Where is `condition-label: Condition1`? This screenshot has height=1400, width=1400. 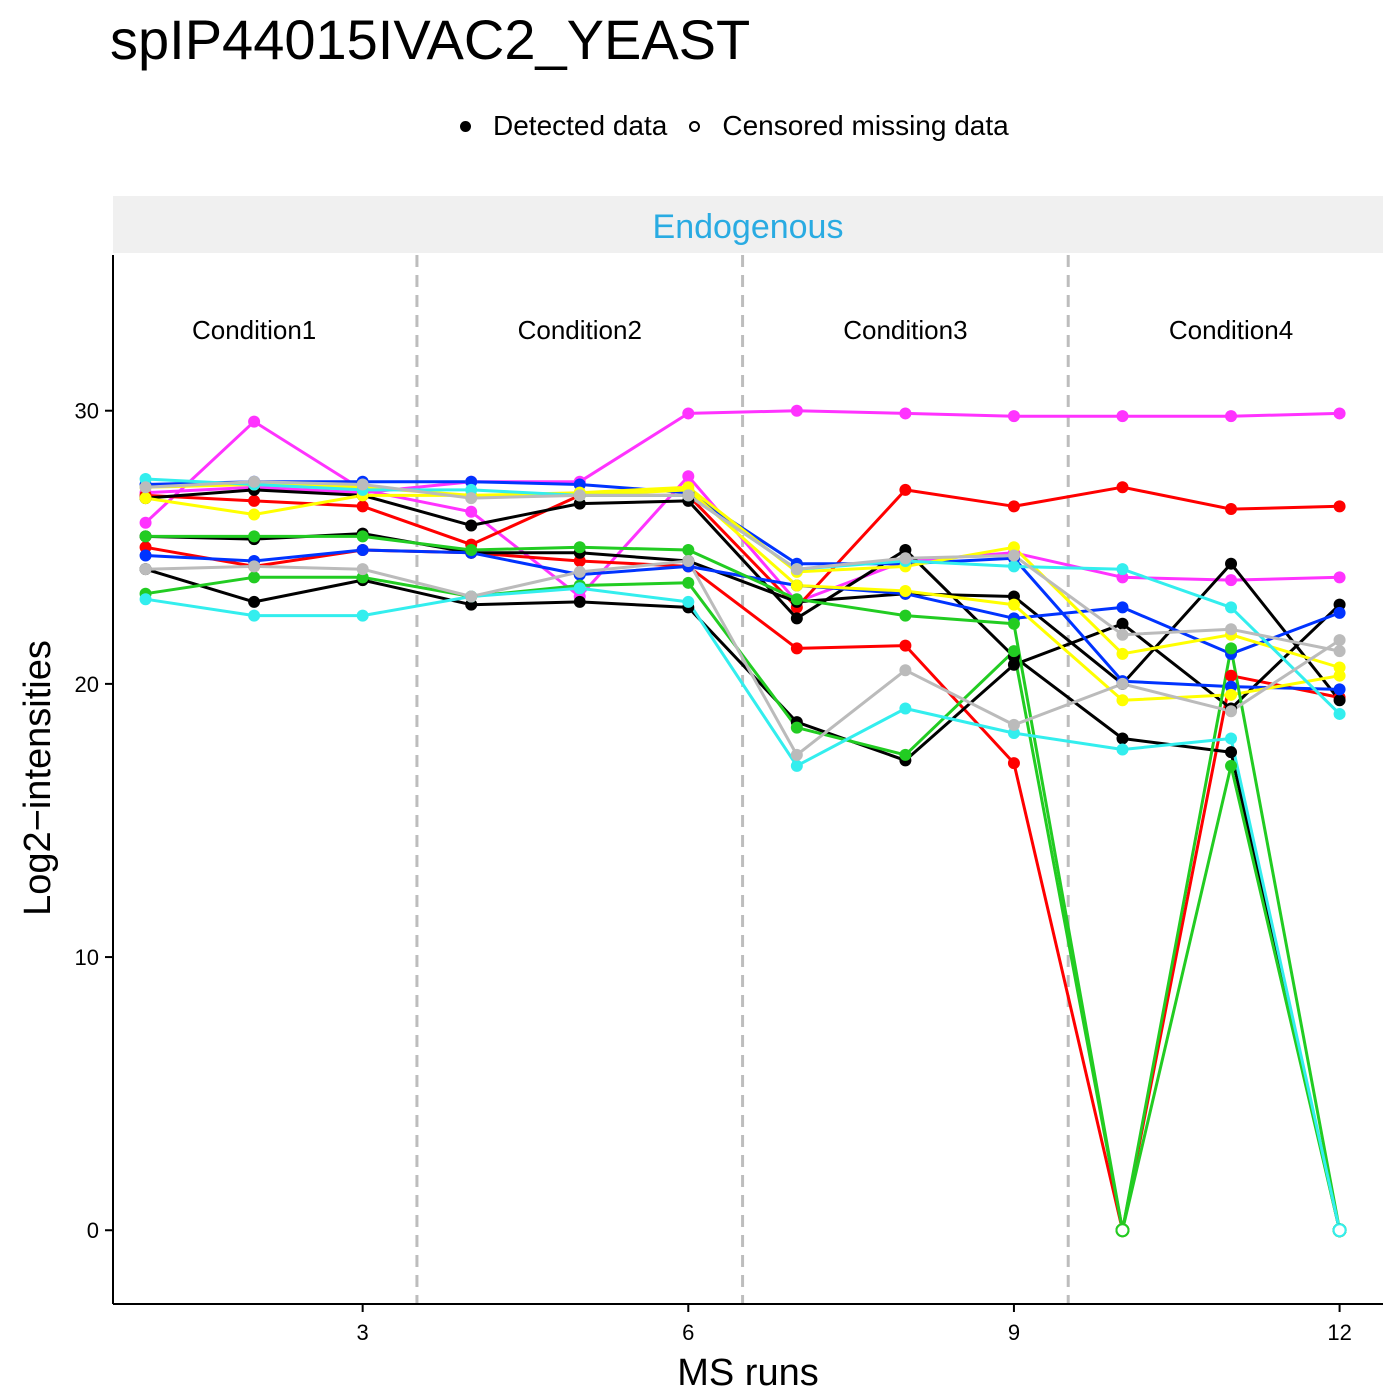
condition-label: Condition1 is located at coordinates (254, 330).